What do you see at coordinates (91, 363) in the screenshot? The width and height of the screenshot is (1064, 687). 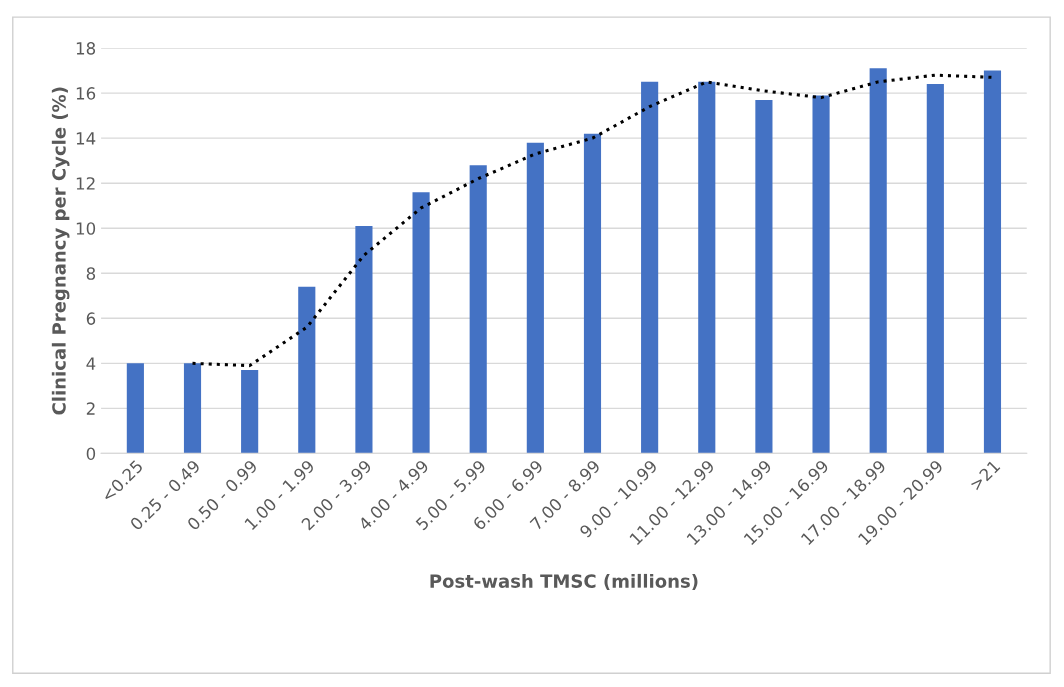 I see `y-tick-label: 4` at bounding box center [91, 363].